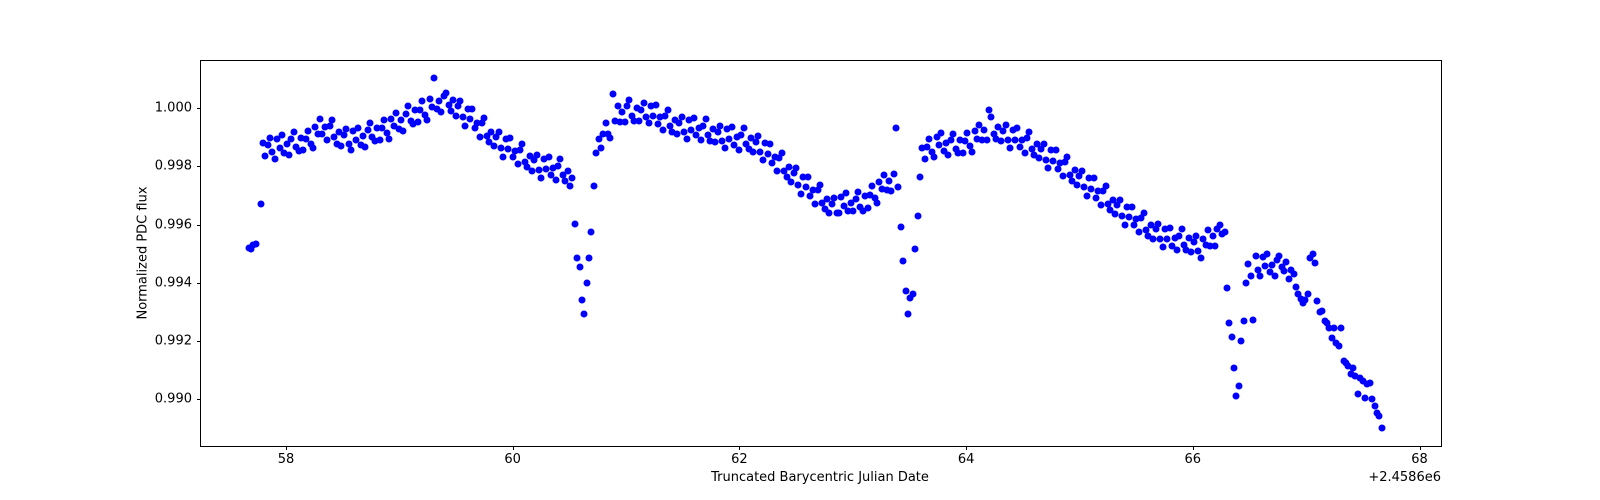  What do you see at coordinates (173, 341) in the screenshot?
I see `y-tick-label: 0.992` at bounding box center [173, 341].